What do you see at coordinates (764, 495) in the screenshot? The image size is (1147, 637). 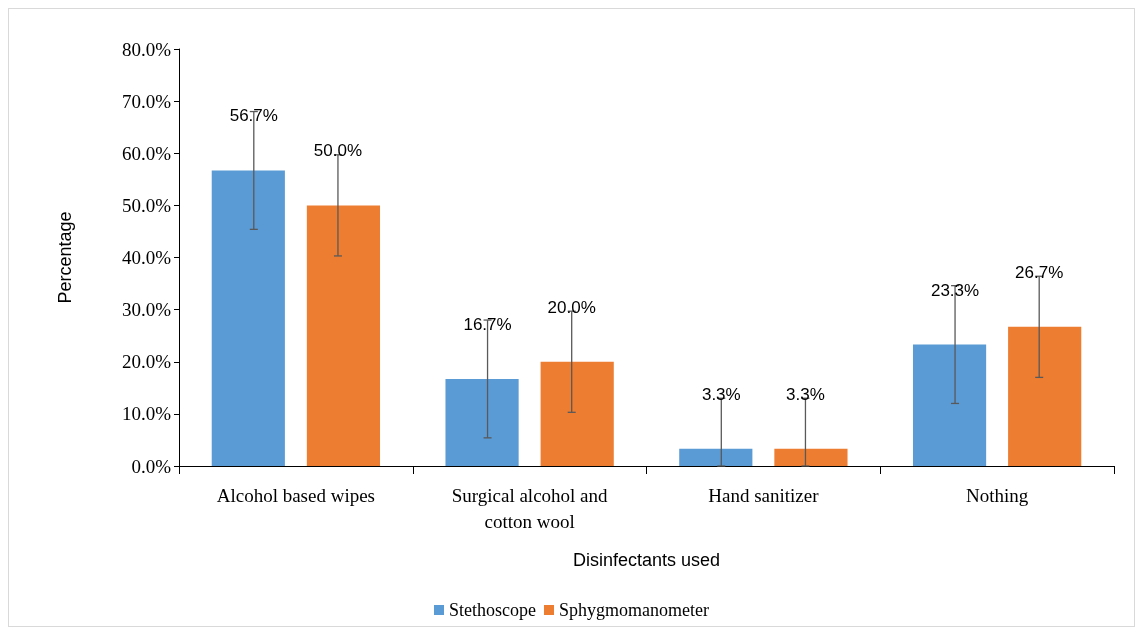 I see `x-tick-label: Hand sanitizer` at bounding box center [764, 495].